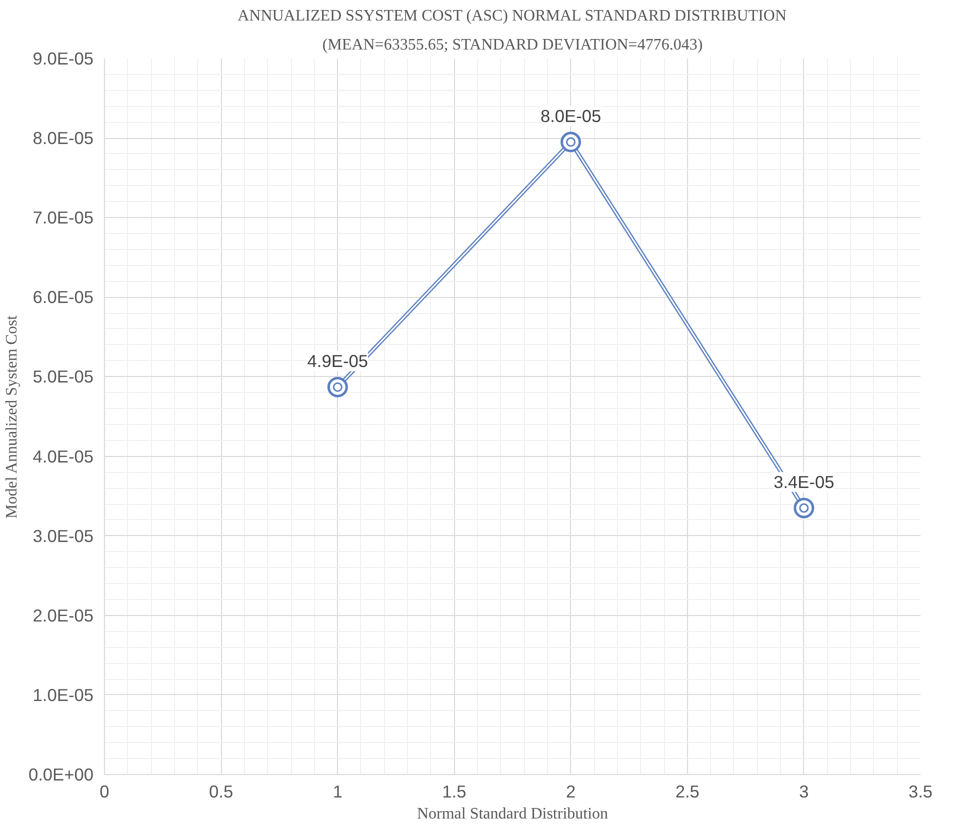 Image resolution: width=956 pixels, height=831 pixels. Describe the element at coordinates (63, 138) in the screenshot. I see `y-tick-label: 8.0E-05` at that location.